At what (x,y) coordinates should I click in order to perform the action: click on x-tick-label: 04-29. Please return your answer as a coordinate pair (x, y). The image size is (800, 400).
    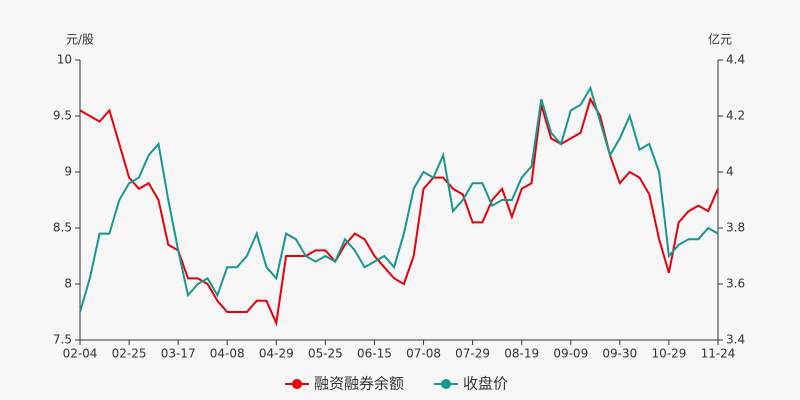
    Looking at the image, I should click on (276, 354).